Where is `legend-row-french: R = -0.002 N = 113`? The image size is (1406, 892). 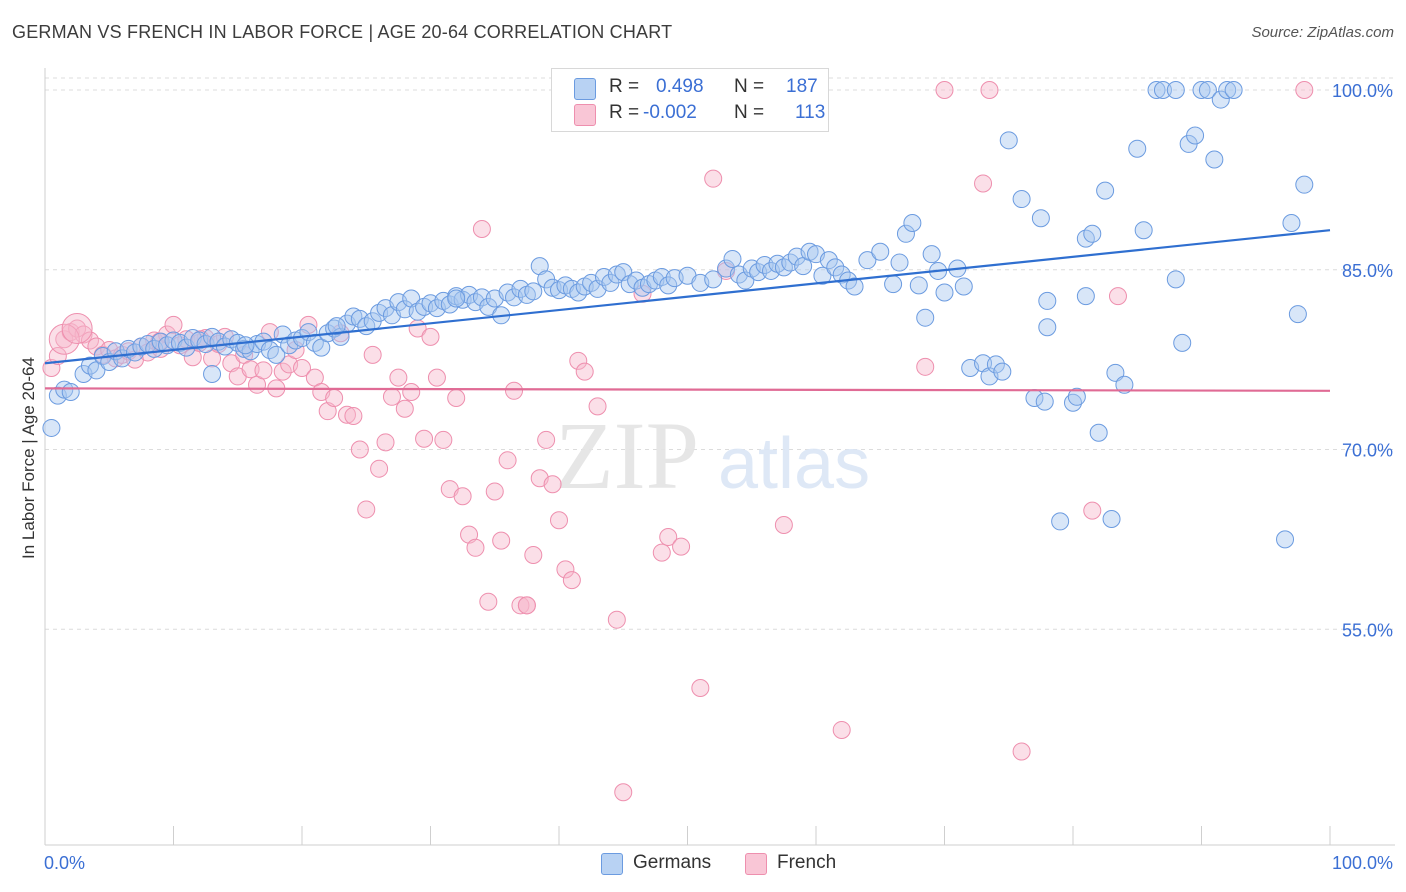
legend-row-french: R = -0.002 N = 113 is located at coordinates (699, 114).